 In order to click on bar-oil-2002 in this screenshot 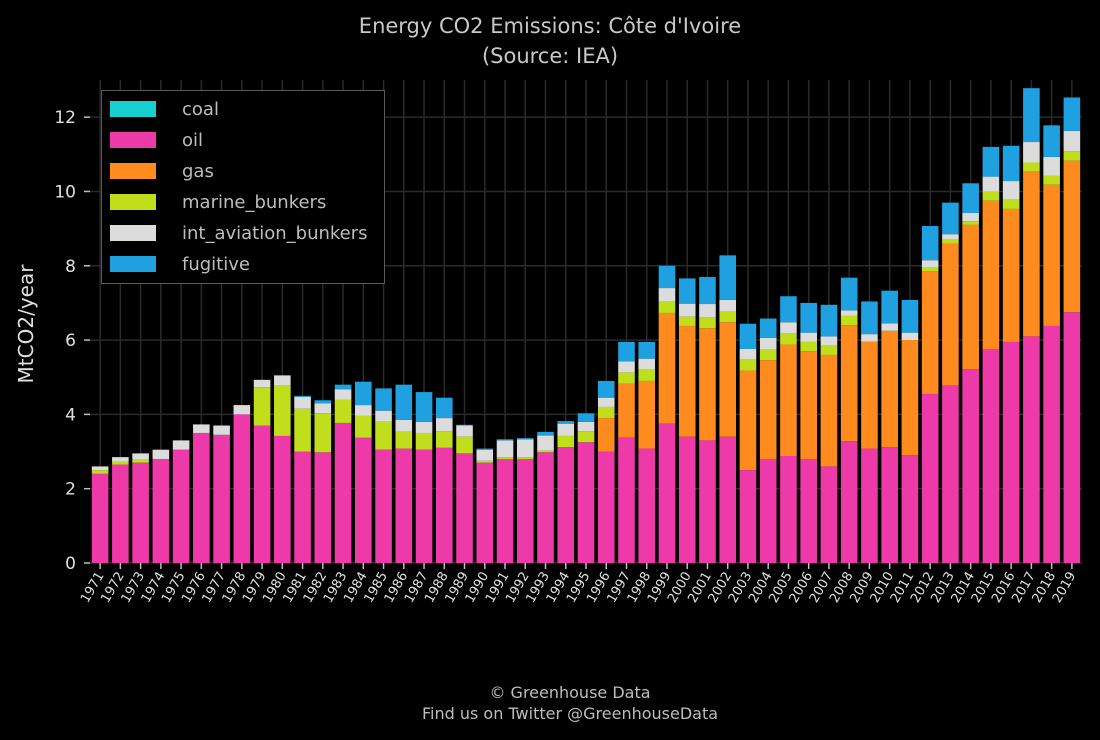, I will do `click(728, 499)`.